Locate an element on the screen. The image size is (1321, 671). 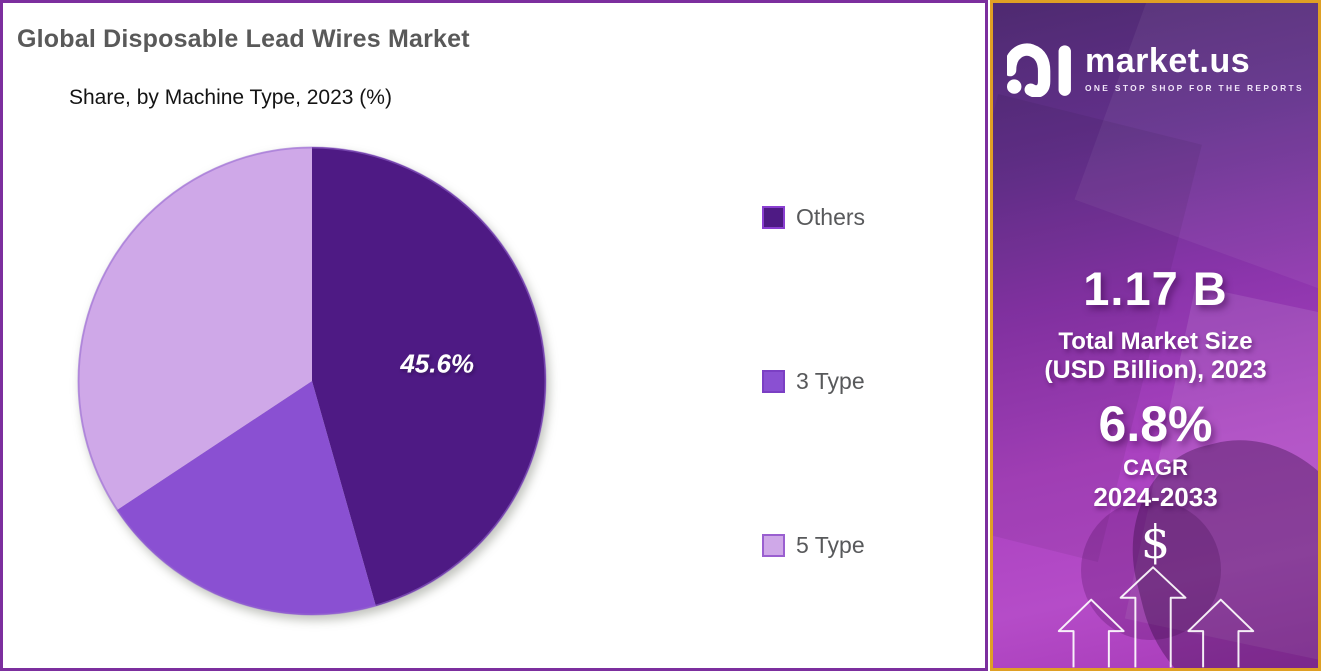
dollar-icon: $ is located at coordinates (1155, 542).